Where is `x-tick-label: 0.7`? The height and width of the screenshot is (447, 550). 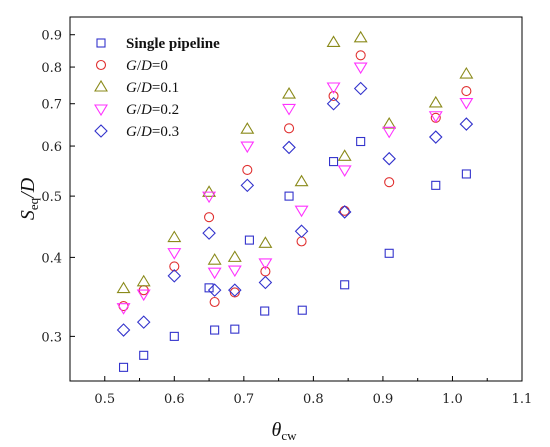 x-tick-label: 0.7 is located at coordinates (244, 399).